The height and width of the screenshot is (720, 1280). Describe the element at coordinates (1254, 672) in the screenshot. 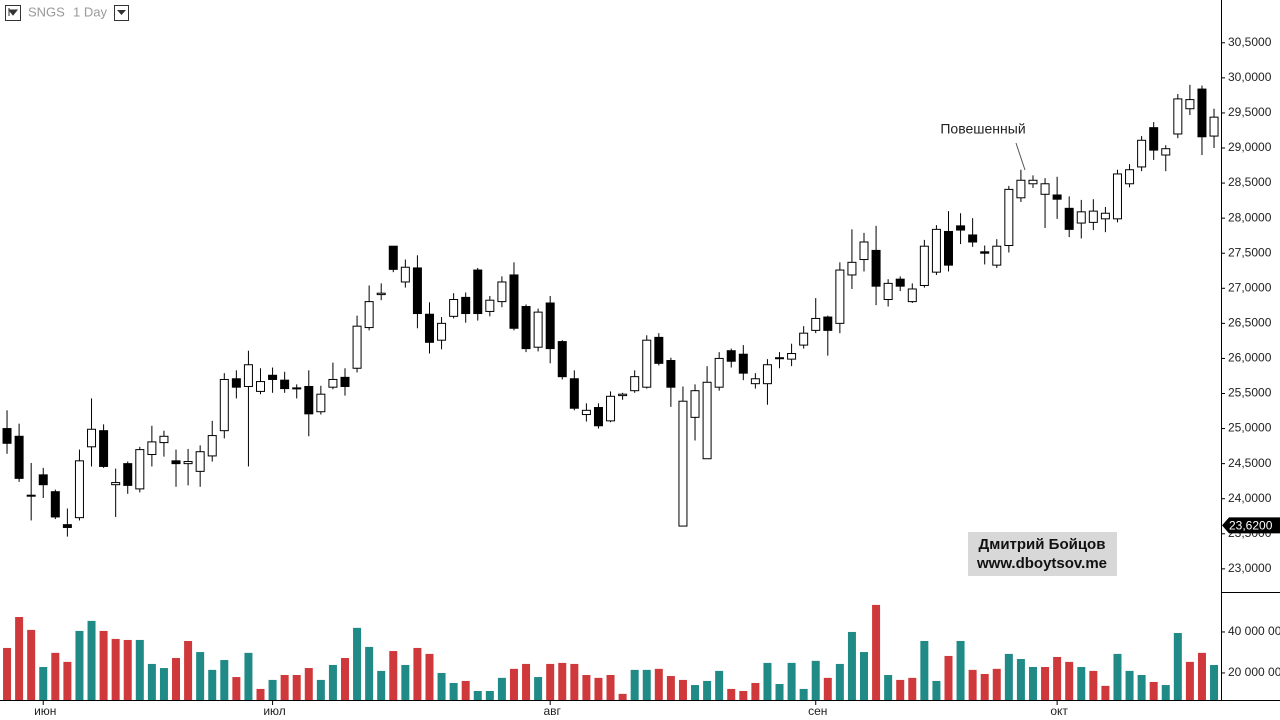

I see `y-tick-label: 20 000 000` at that location.